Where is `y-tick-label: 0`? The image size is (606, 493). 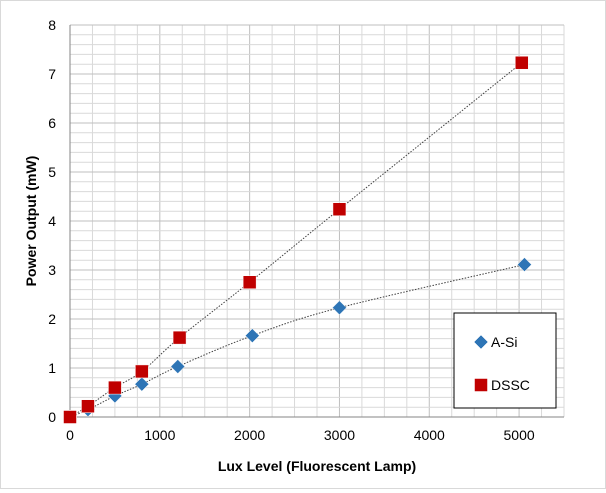
y-tick-label: 0 is located at coordinates (52, 417).